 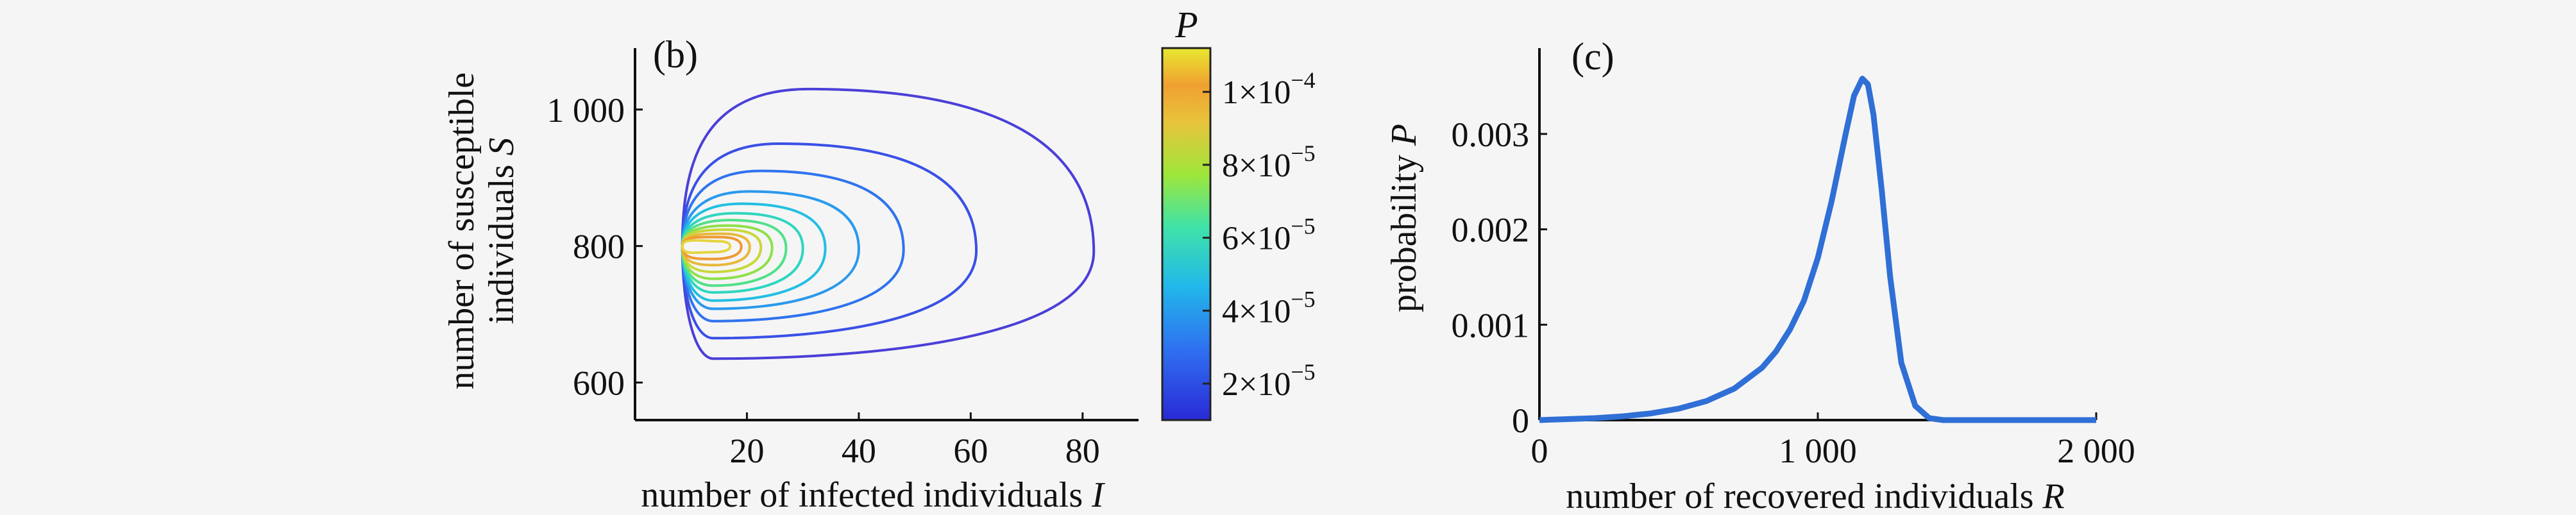 What do you see at coordinates (914, 441) in the screenshot?
I see `b-x-ticks: 20 40 60 80` at bounding box center [914, 441].